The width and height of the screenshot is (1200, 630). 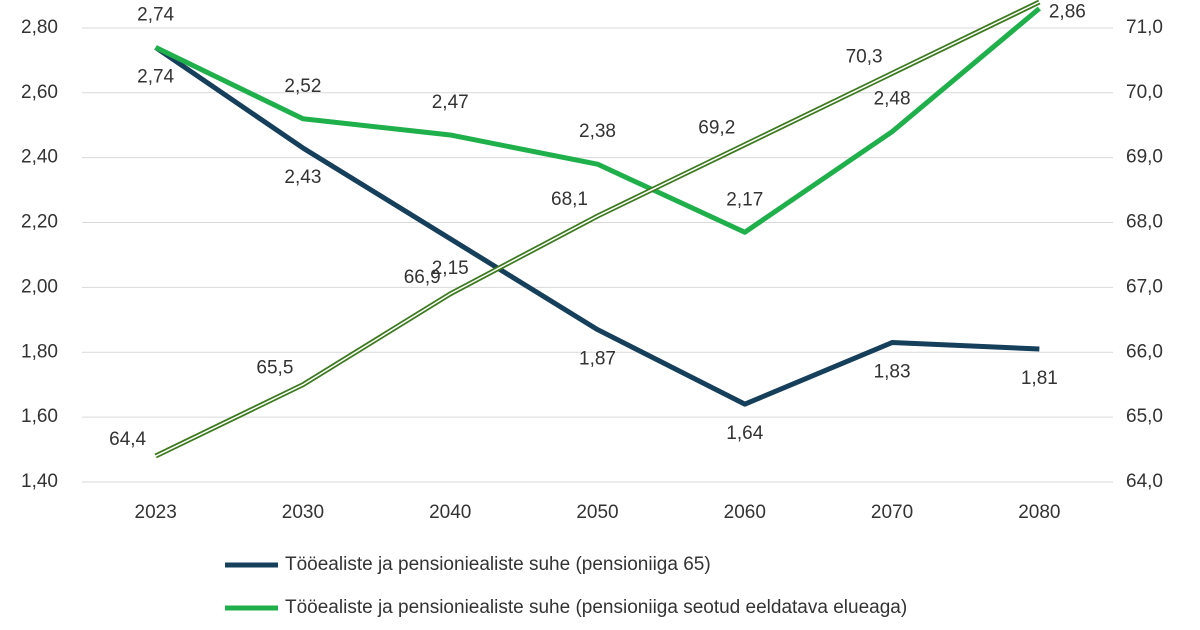 What do you see at coordinates (39, 222) in the screenshot?
I see `y-tick-label: 2,20` at bounding box center [39, 222].